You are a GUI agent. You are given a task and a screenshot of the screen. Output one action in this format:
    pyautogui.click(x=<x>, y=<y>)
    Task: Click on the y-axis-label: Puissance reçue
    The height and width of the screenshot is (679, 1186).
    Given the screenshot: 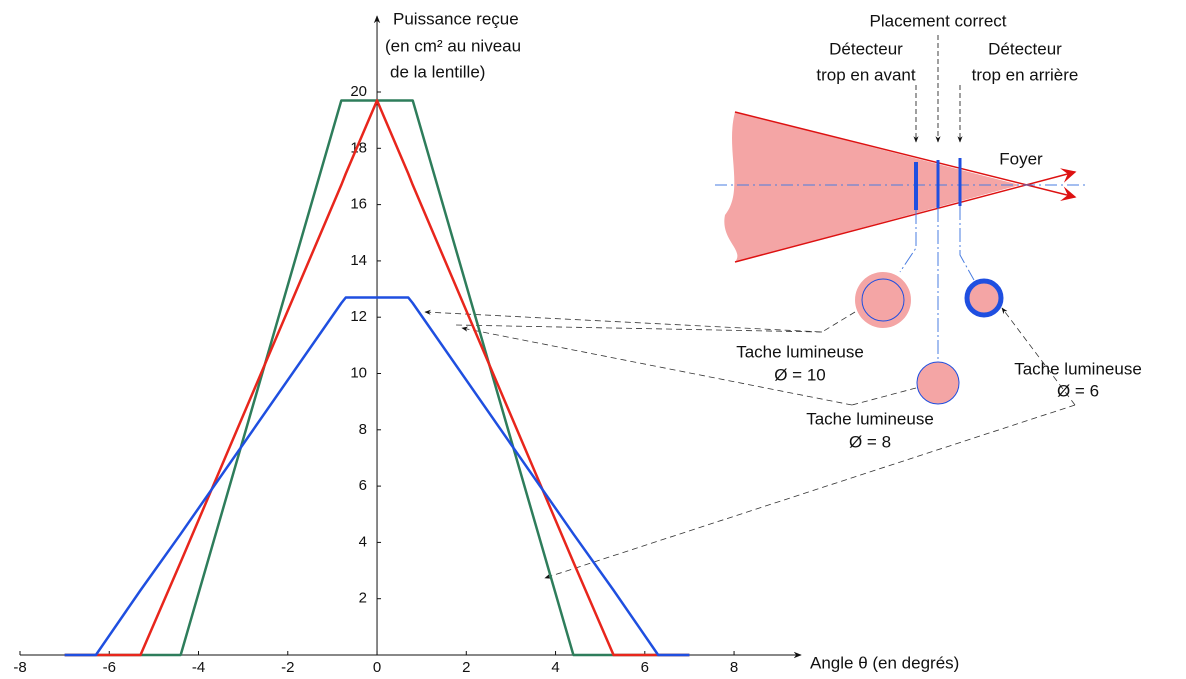 What is the action you would take?
    pyautogui.click(x=456, y=18)
    